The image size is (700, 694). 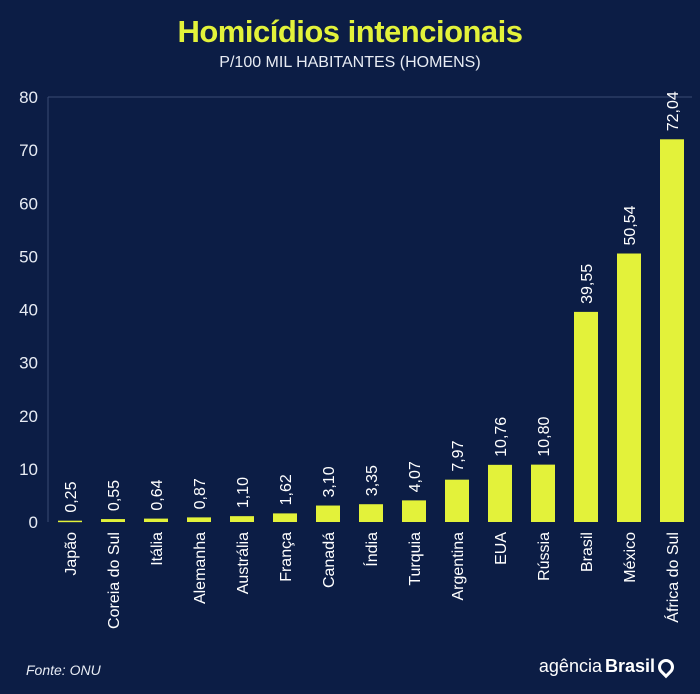 What do you see at coordinates (415, 476) in the screenshot?
I see `value-label: 4,07` at bounding box center [415, 476].